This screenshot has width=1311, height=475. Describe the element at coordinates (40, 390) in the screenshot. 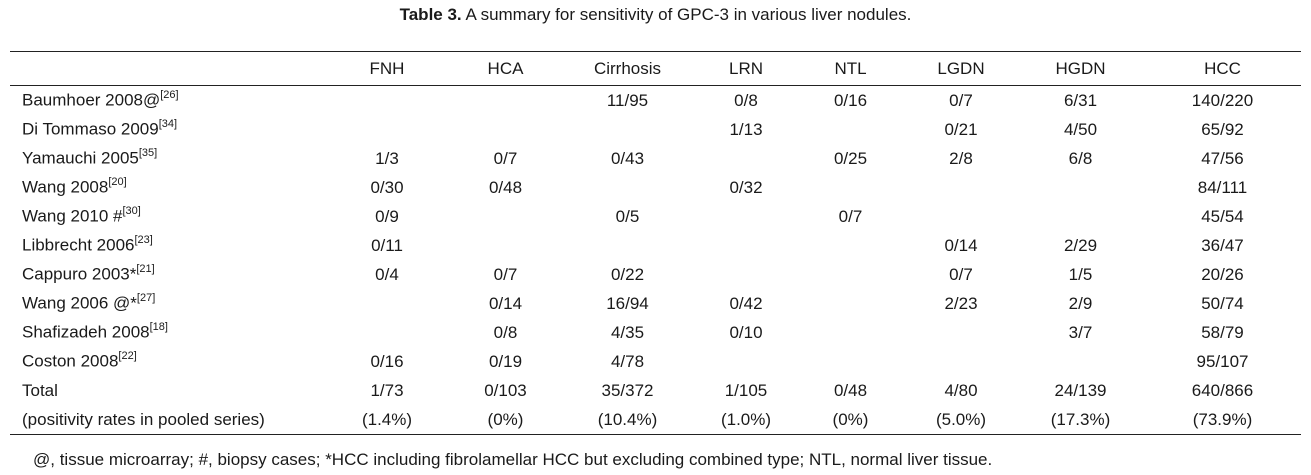

I see `study-name: Total` at that location.